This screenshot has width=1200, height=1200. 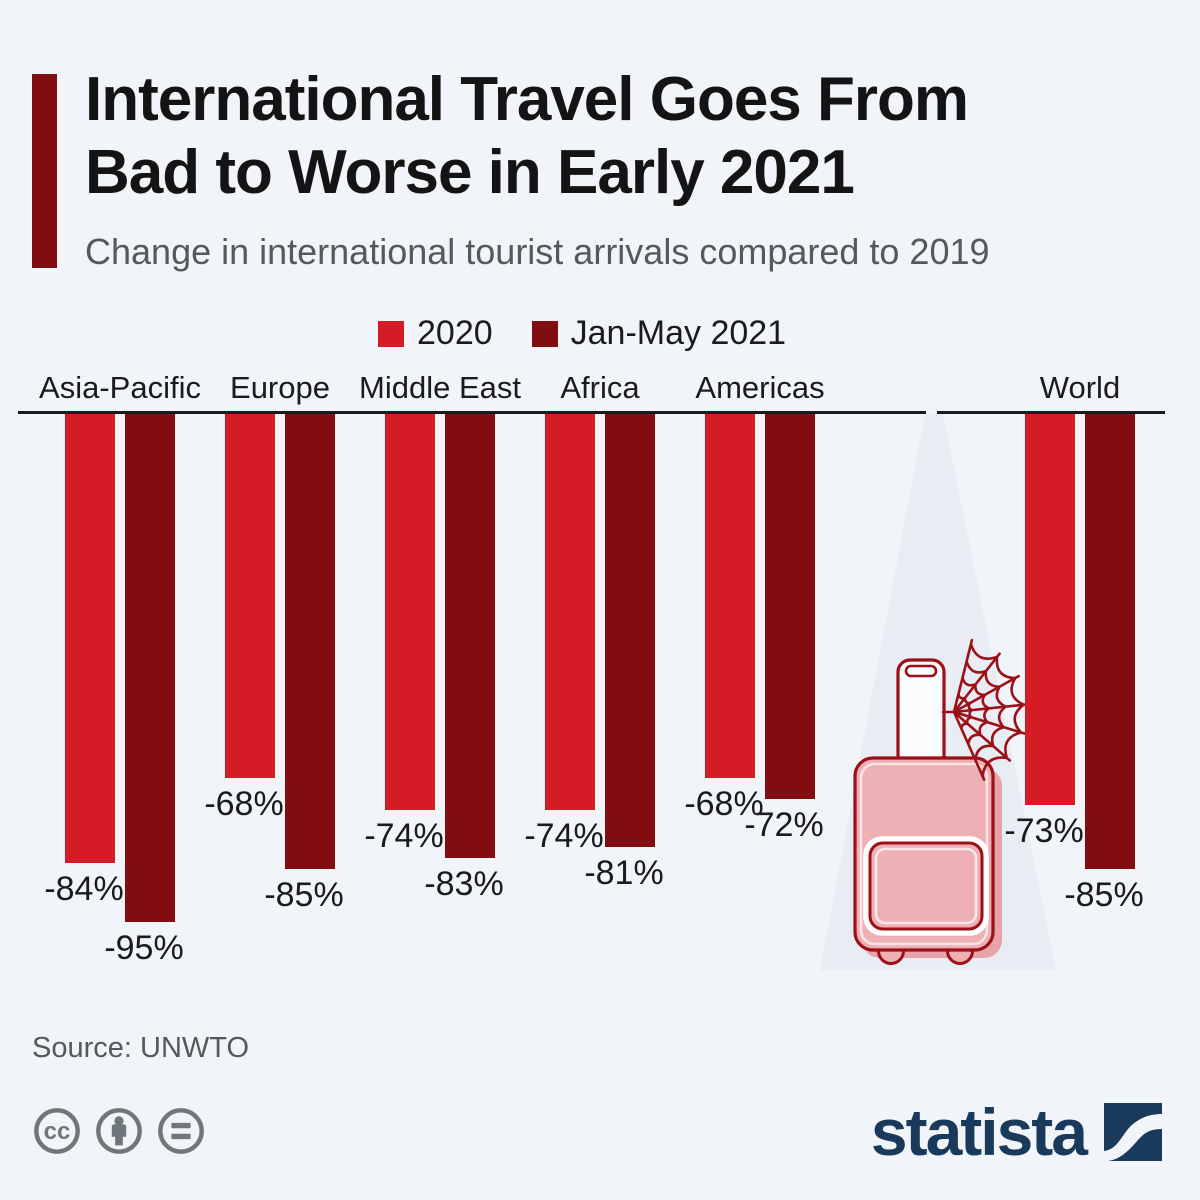 I want to click on category-label-asia-pacific: Asia-Pacific, so click(x=120, y=387).